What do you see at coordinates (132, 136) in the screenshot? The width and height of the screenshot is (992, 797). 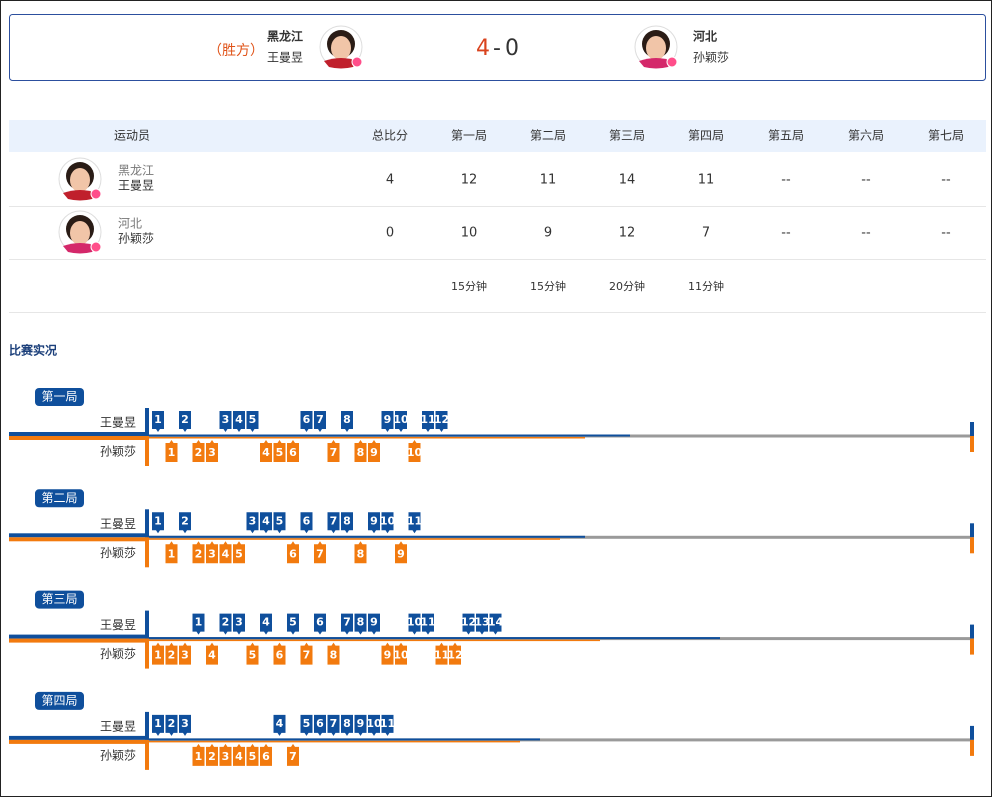 I see `column-header: 运动员` at bounding box center [132, 136].